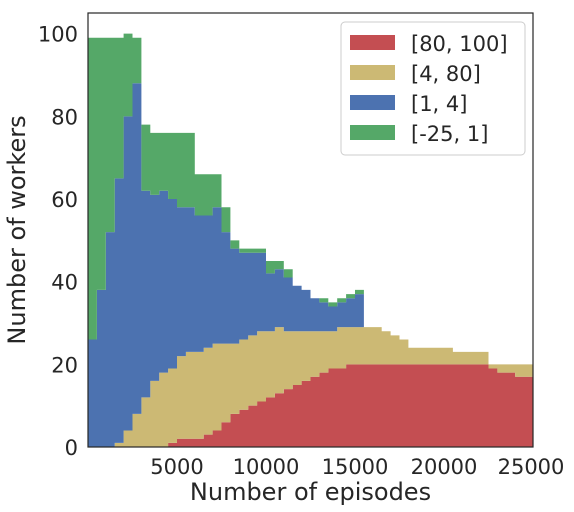 This screenshot has width=574, height=512. I want to click on x-axis-ticks: 5000 10000 15000 20000 25000, so click(357, 467).